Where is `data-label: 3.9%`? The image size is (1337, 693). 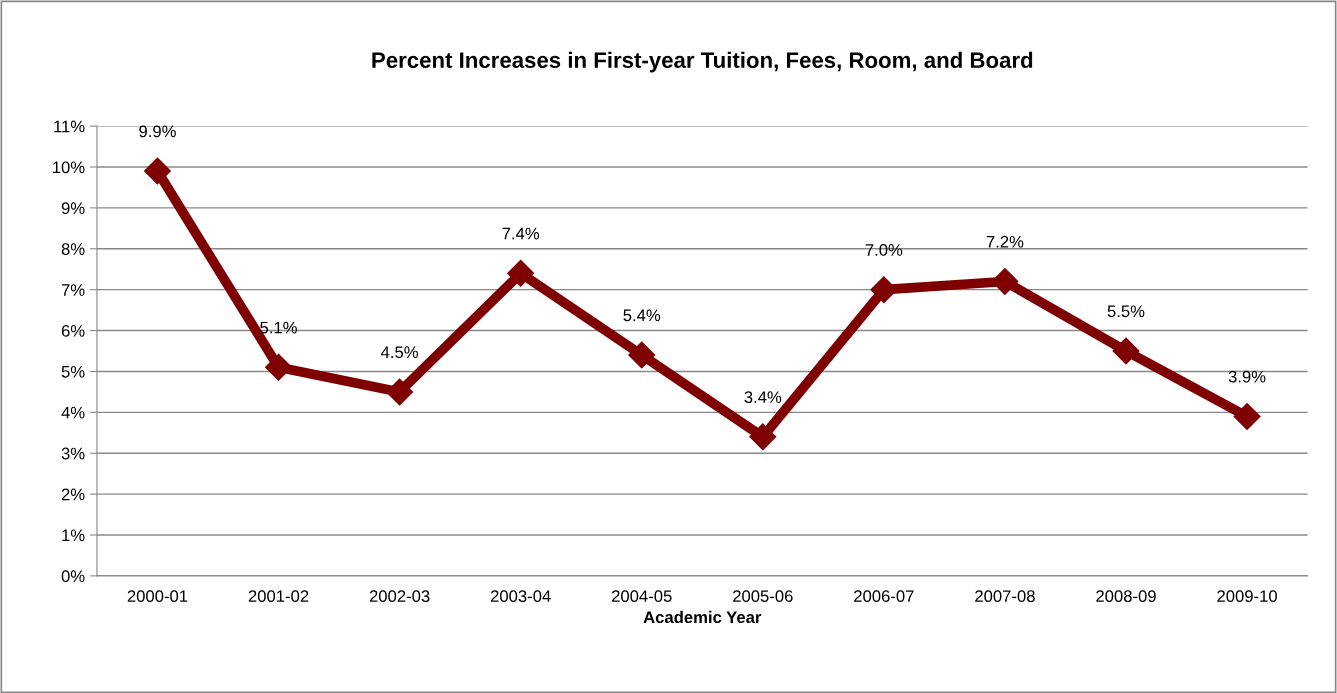 data-label: 3.9% is located at coordinates (1247, 376).